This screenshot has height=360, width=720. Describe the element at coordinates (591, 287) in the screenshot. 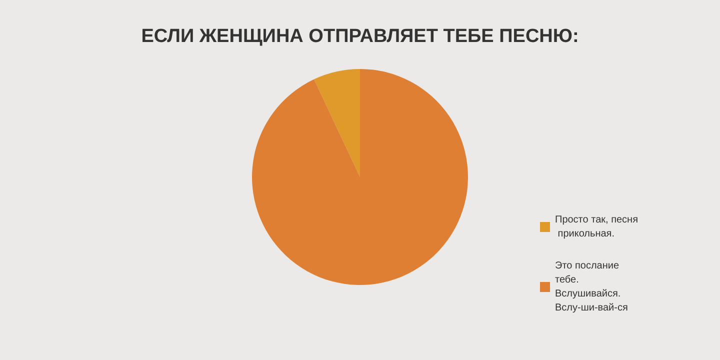

I see `legend-label: Это послание тебе. Вслушивайся. Вслу-ши-вай-ся` at that location.